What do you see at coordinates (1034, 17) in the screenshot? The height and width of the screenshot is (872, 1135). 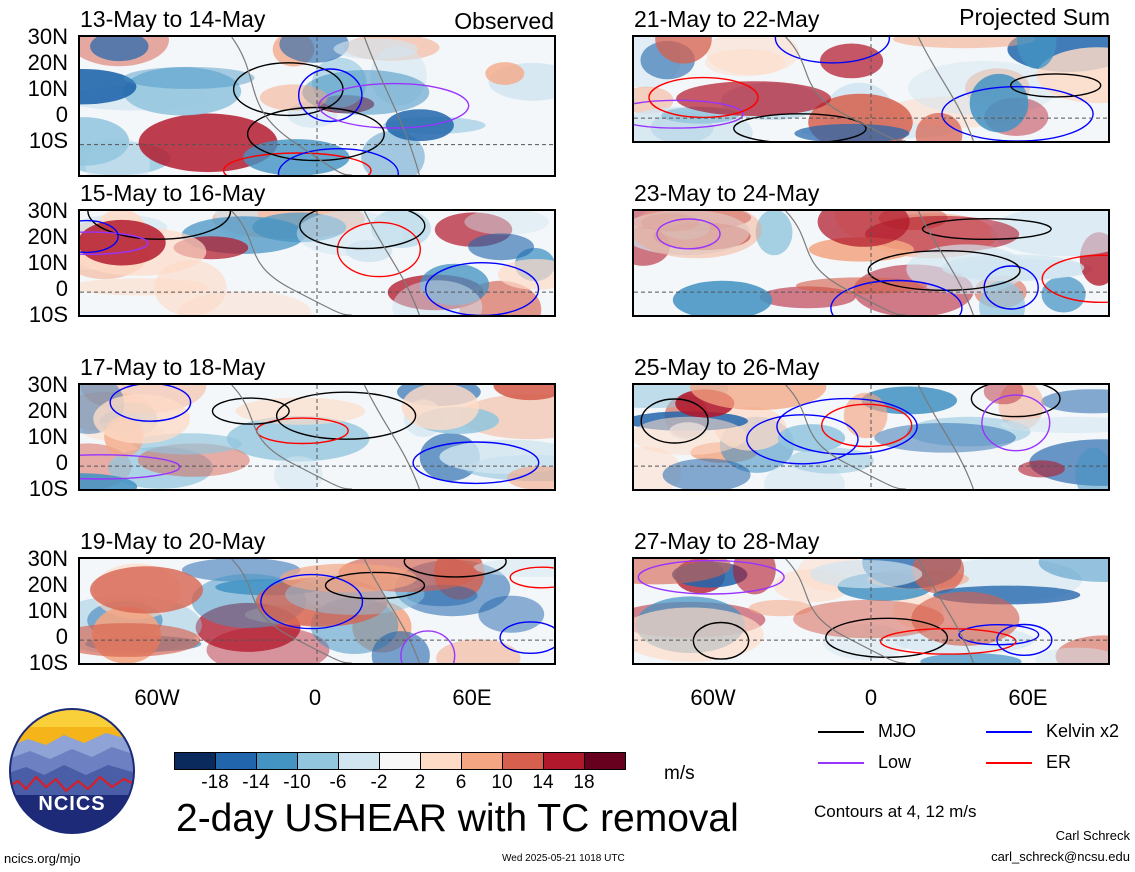 I see `projected-column-header: Projected Sum` at bounding box center [1034, 17].